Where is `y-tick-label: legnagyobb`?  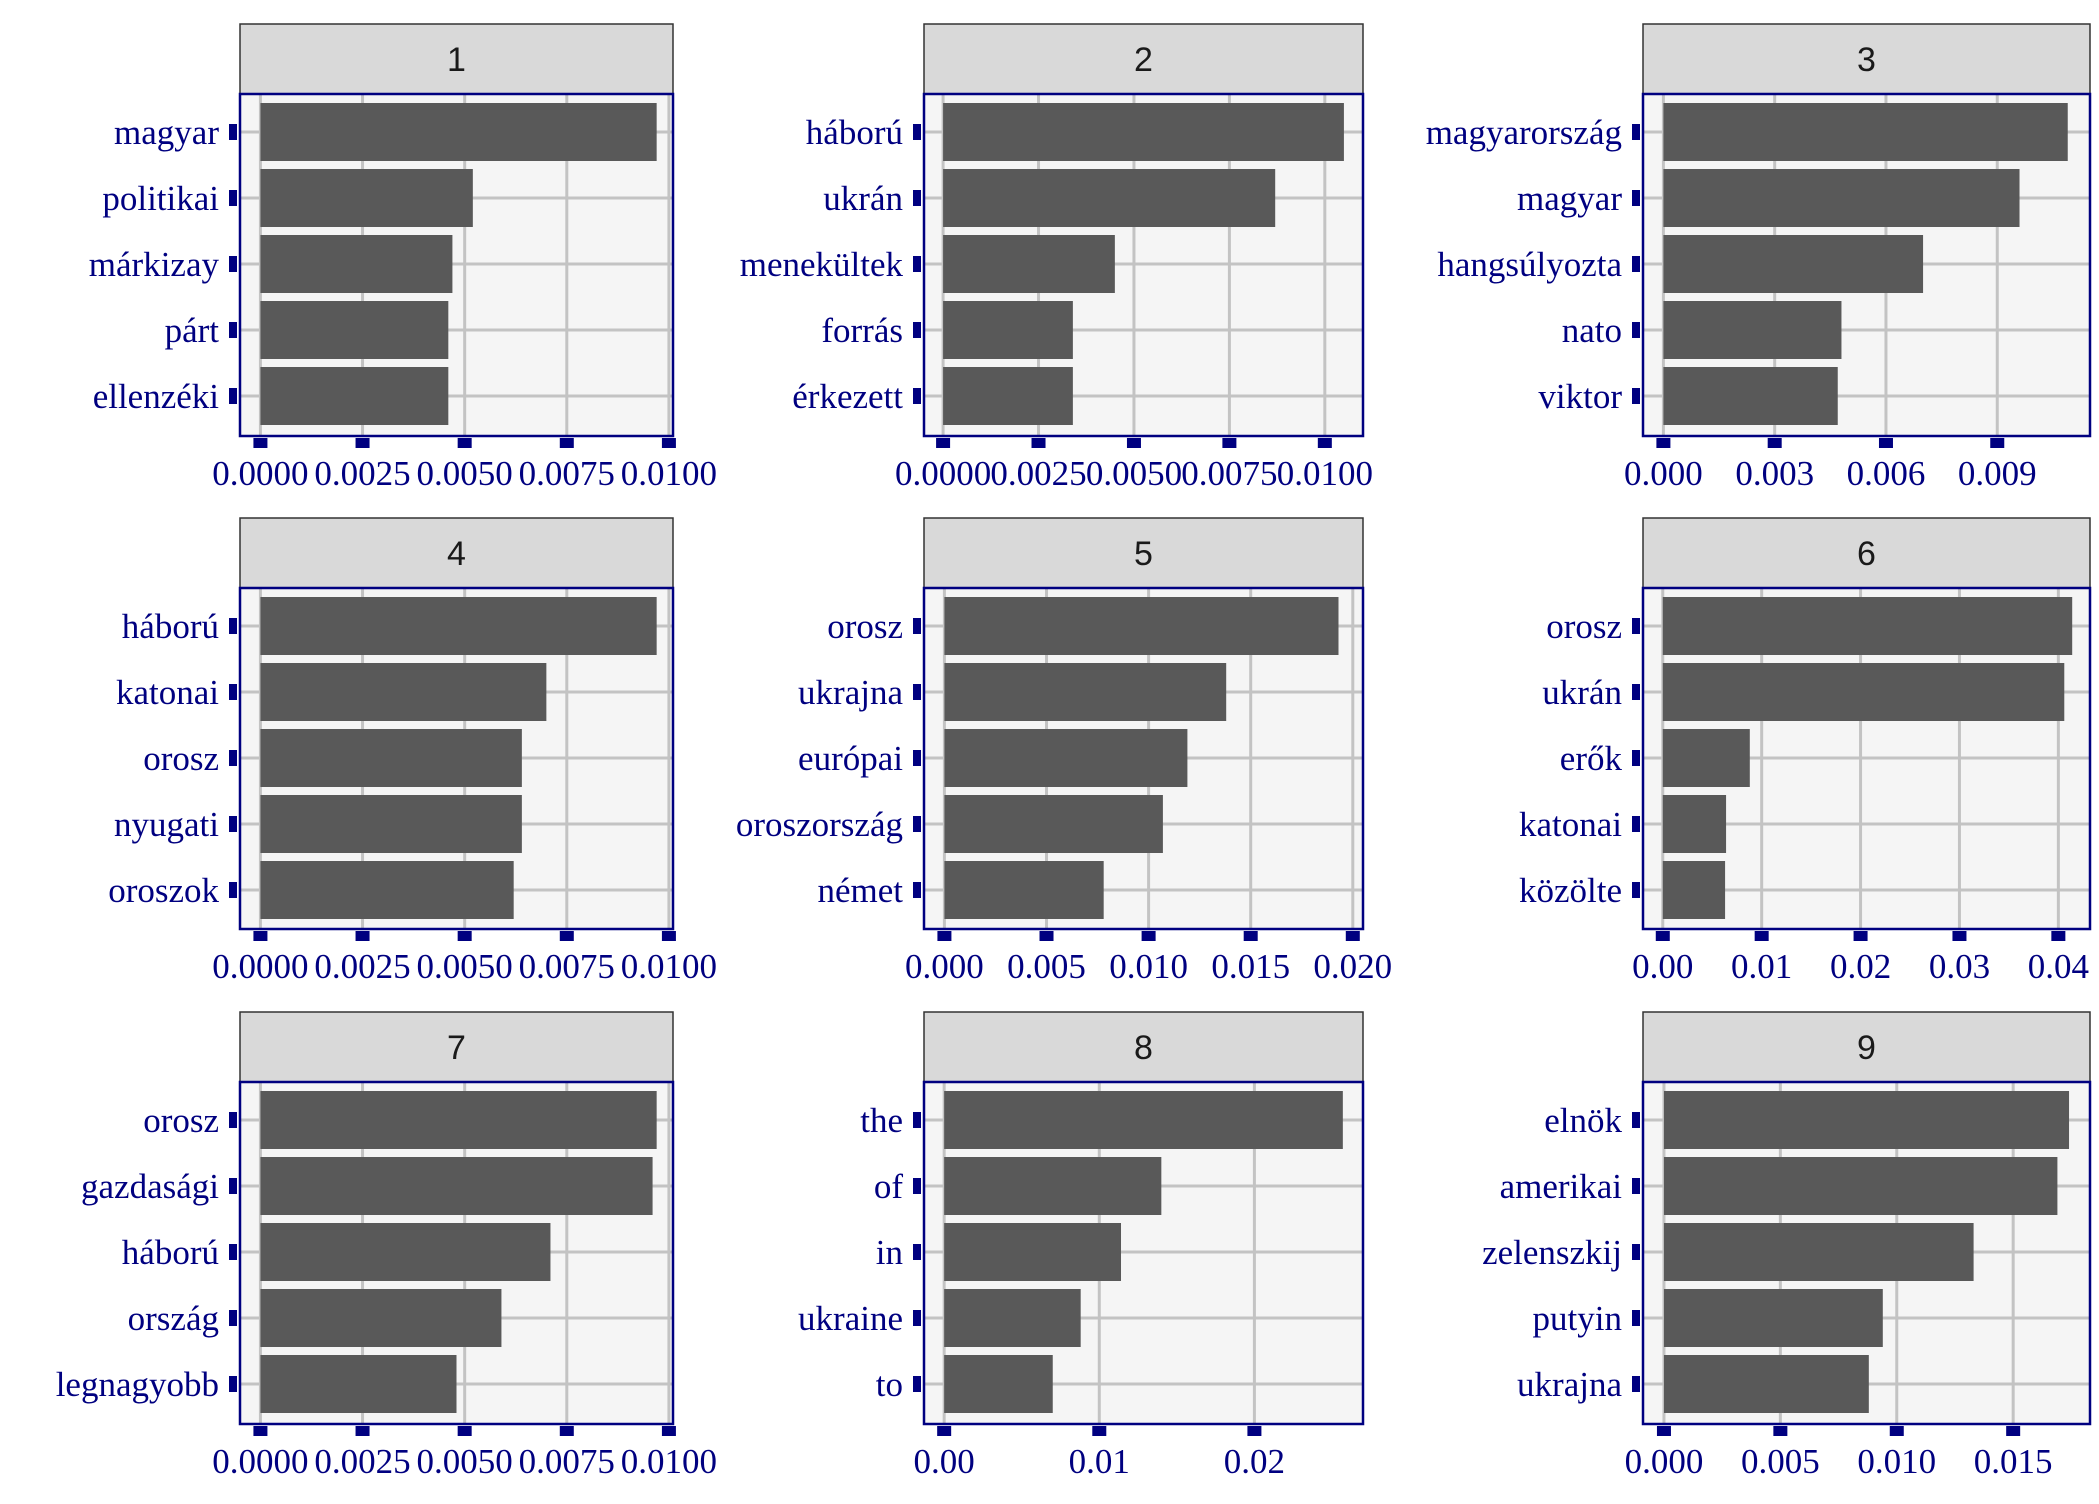
y-tick-label: legnagyobb is located at coordinates (137, 1384).